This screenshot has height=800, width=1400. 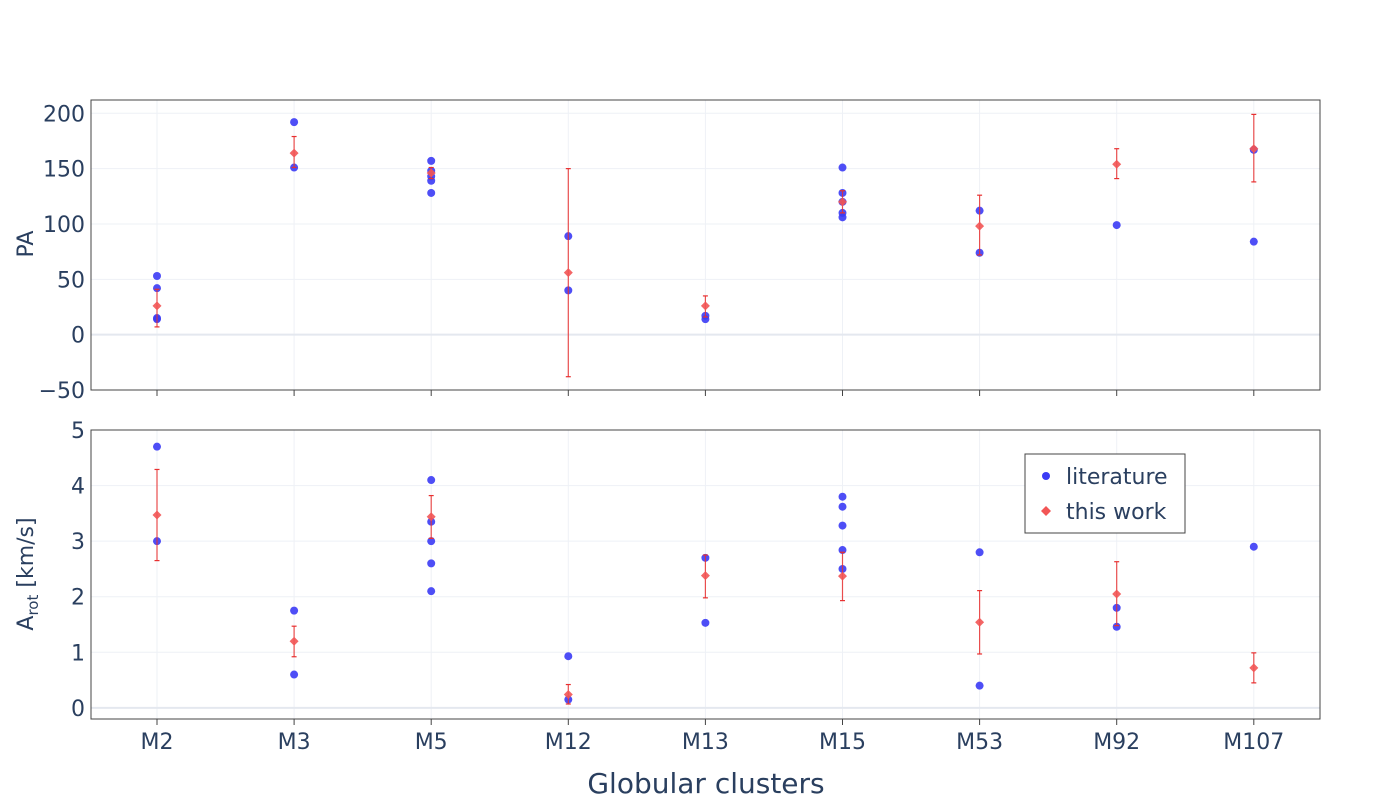 What do you see at coordinates (568, 273) in the screenshot?
I see `pa-this-work-point-m12` at bounding box center [568, 273].